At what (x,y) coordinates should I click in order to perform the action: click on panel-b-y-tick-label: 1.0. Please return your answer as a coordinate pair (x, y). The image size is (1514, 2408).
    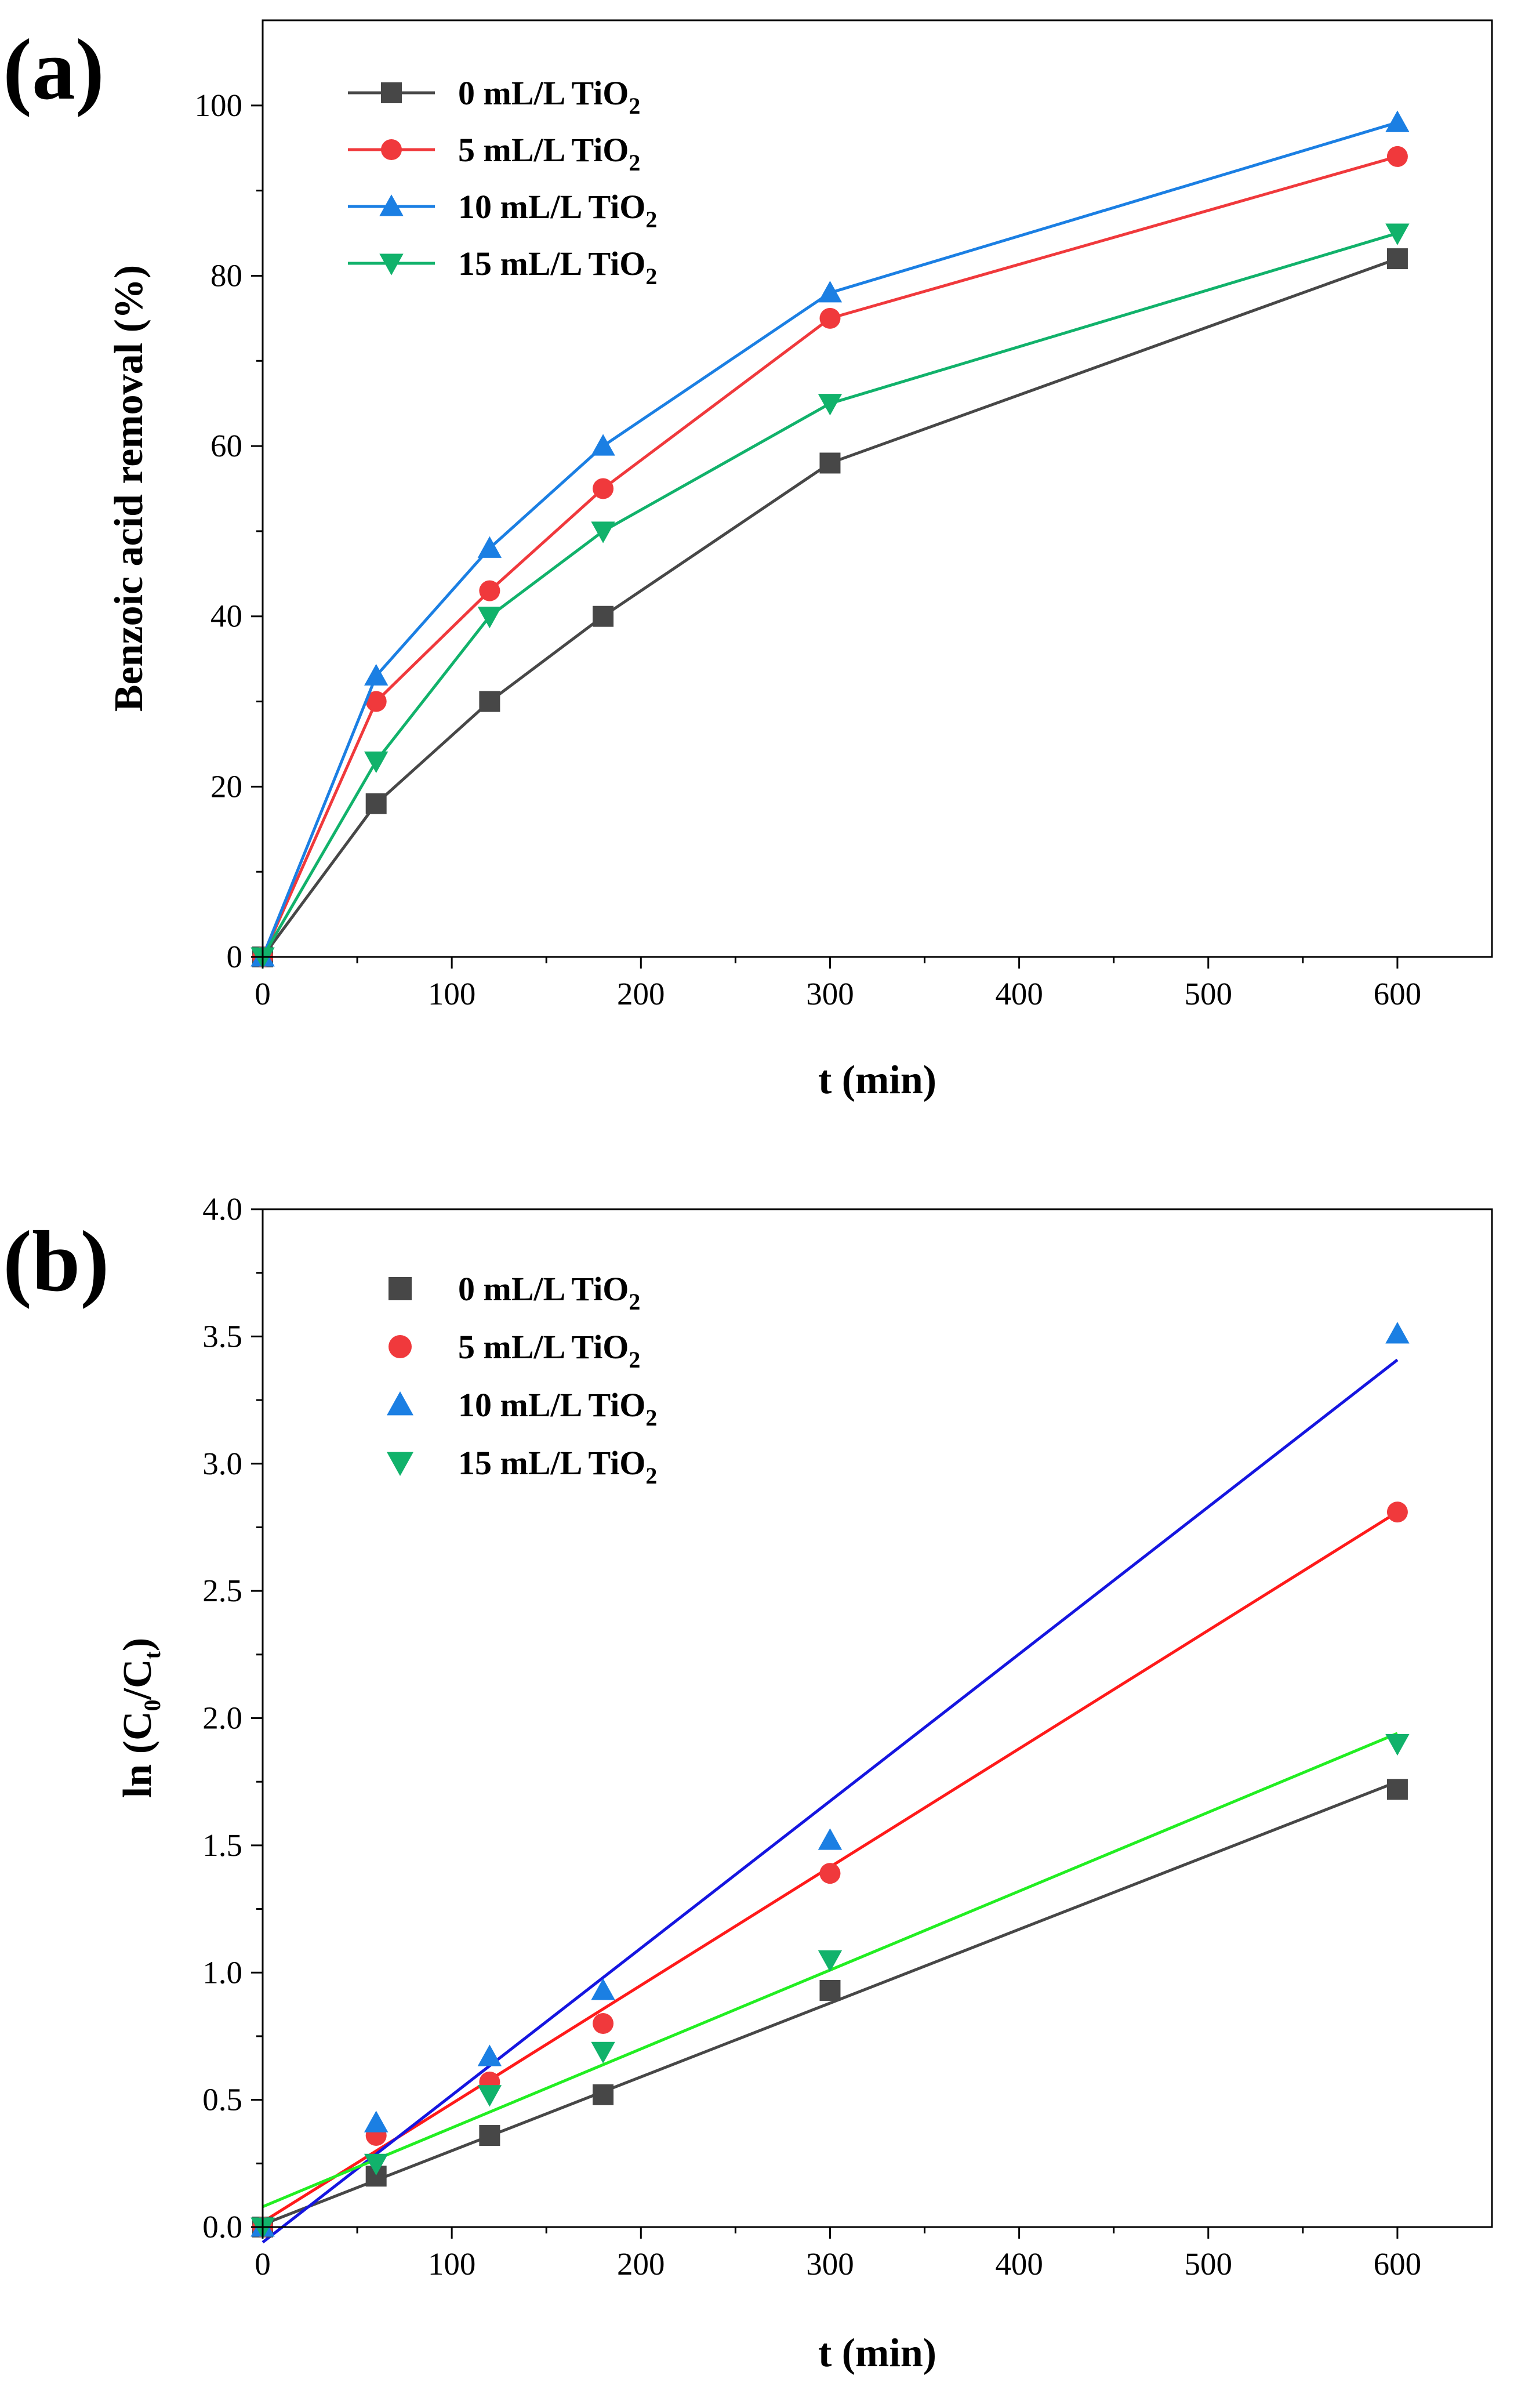
    Looking at the image, I should click on (222, 1972).